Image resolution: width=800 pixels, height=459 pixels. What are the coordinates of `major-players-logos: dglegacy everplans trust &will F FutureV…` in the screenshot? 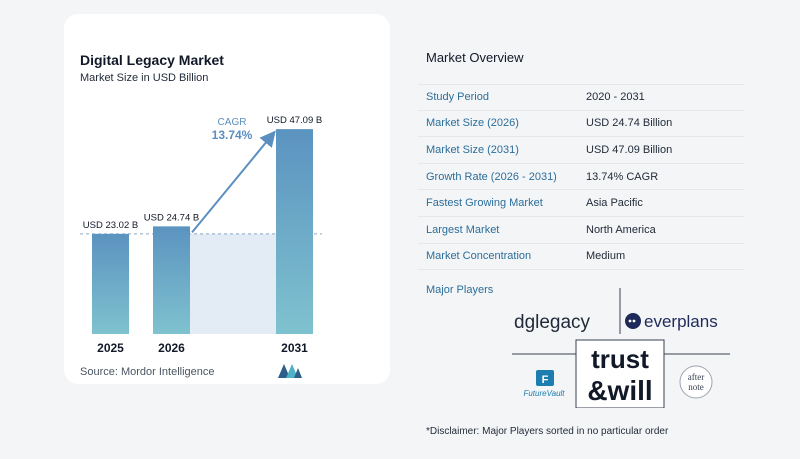 It's located at (621, 348).